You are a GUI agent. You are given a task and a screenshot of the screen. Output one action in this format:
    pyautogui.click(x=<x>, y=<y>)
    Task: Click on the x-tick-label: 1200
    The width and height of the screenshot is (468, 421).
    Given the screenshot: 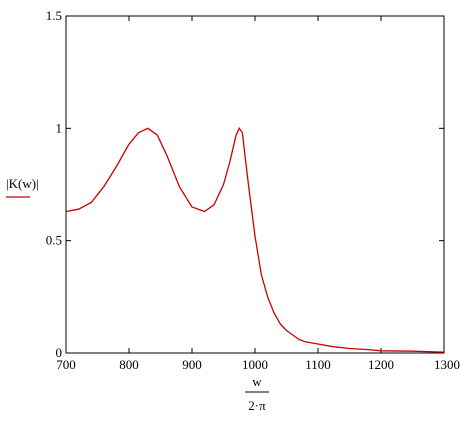 What is the action you would take?
    pyautogui.click(x=381, y=364)
    